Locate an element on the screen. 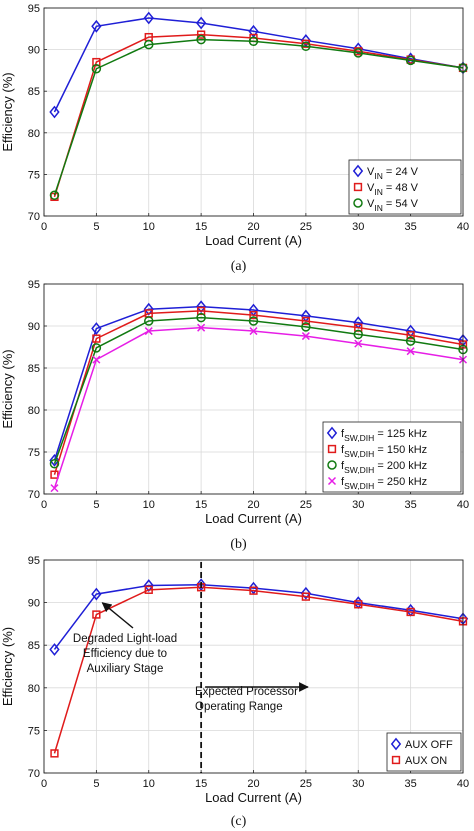 This screenshot has width=474, height=831. annotation-degraded-text: Efficiency due to is located at coordinates (125, 654).